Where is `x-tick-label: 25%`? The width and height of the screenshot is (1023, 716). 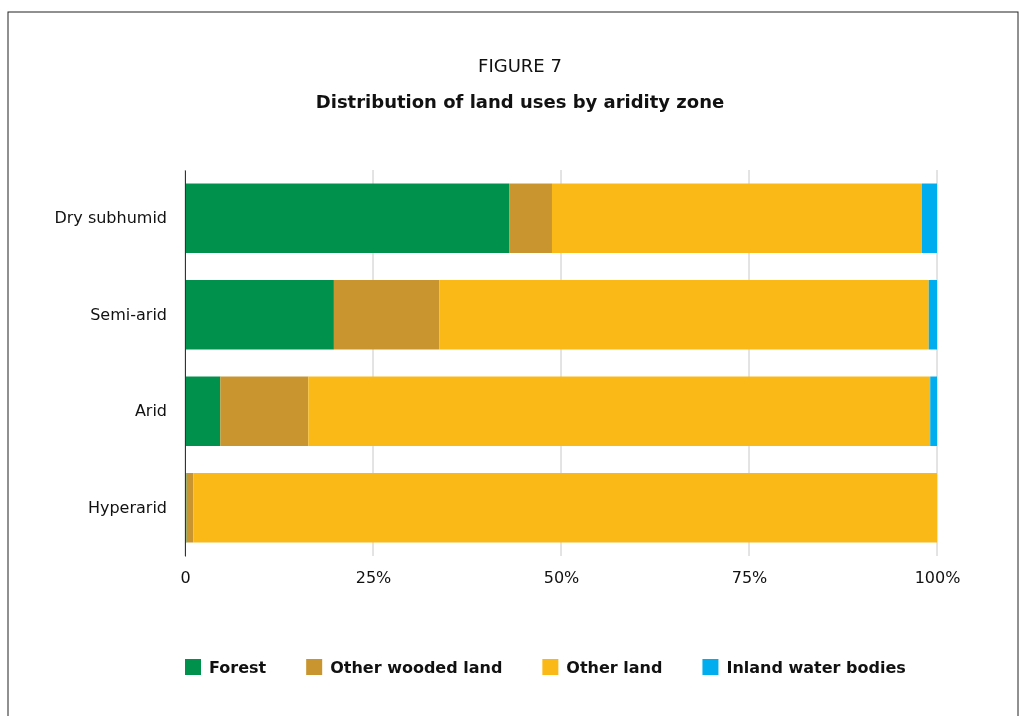 x-tick-label: 25% is located at coordinates (373, 578).